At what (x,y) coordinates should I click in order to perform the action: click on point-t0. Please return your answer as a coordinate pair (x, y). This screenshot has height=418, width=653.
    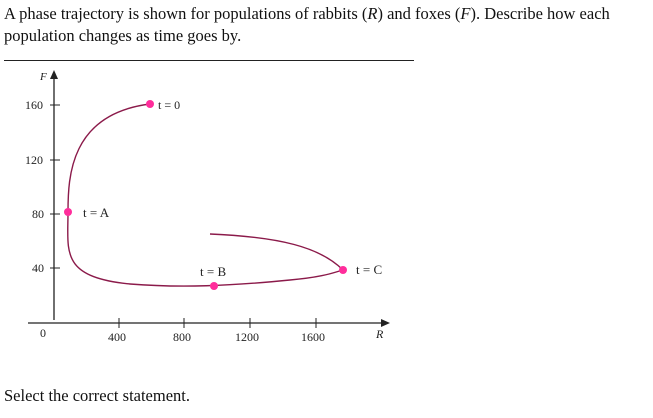
    Looking at the image, I should click on (150, 104).